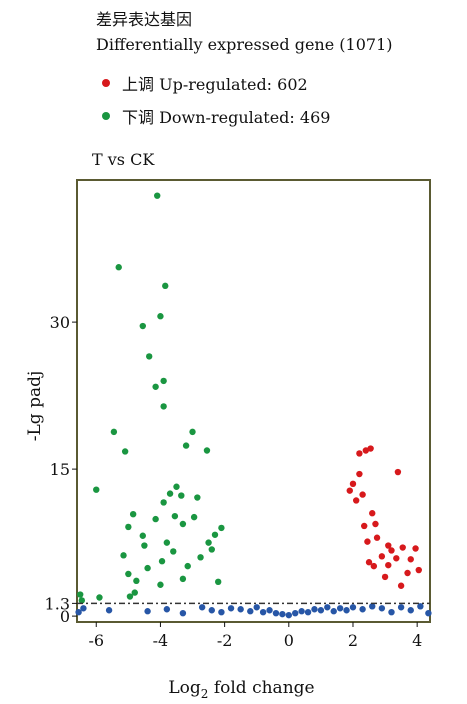 The image size is (467, 704). I want to click on x-tick-label: -4, so click(161, 640).